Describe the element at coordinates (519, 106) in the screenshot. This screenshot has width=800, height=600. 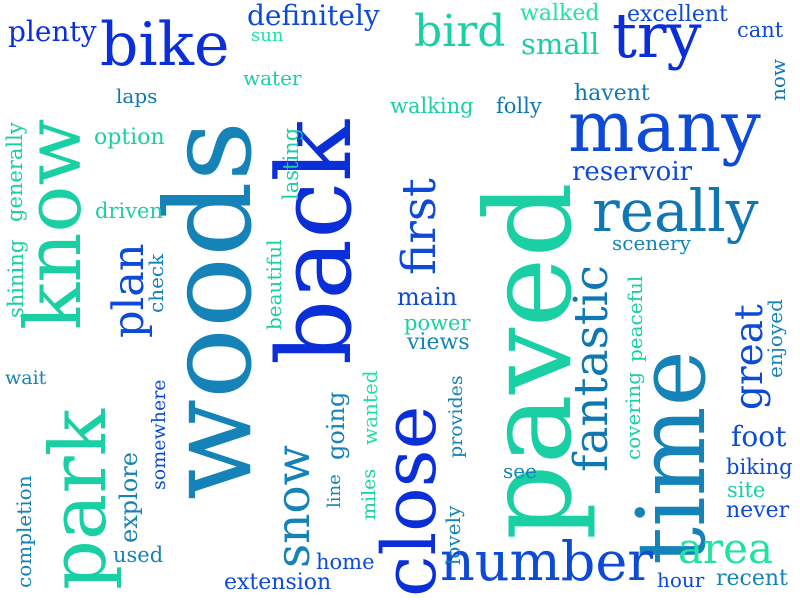
I see `word-folly: folly` at that location.